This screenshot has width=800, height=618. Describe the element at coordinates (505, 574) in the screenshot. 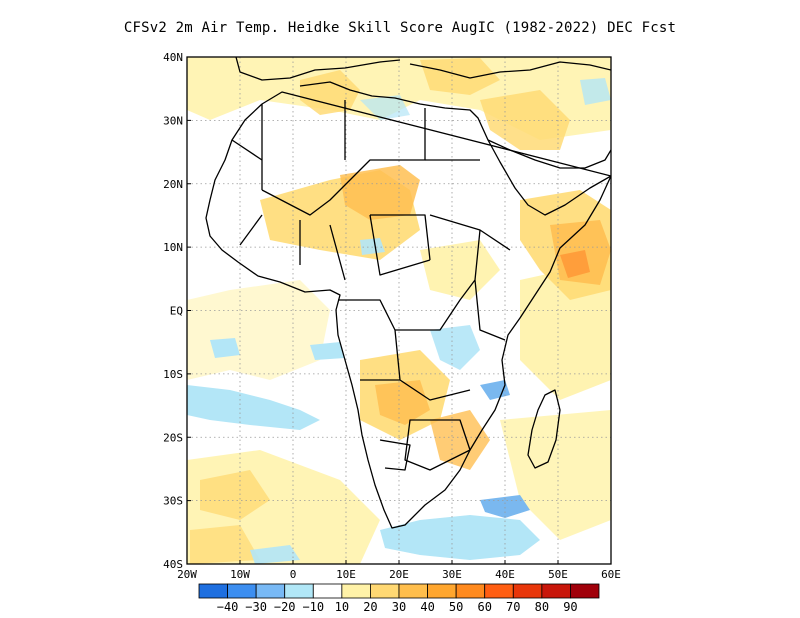

I see `lon-tick-label: 40E` at that location.